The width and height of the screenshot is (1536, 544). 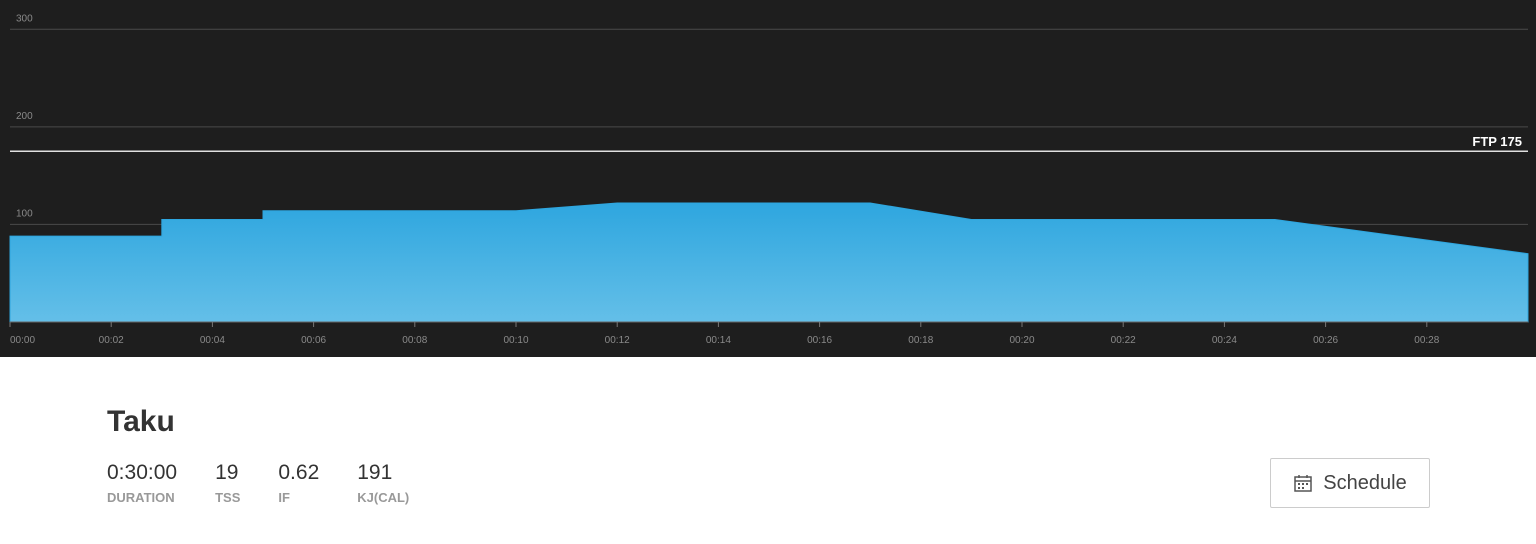 I want to click on button-label: Schedule, so click(x=1365, y=482).